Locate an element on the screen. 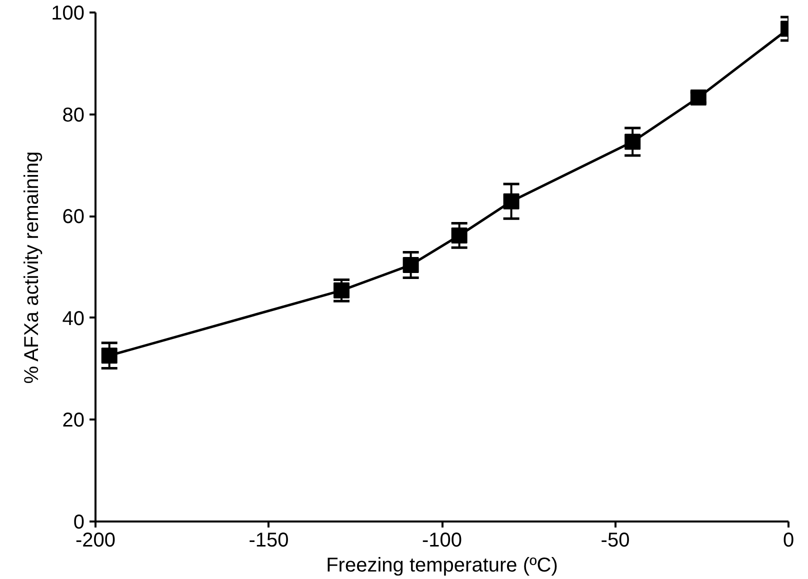 This screenshot has width=808, height=579. x-tick-label: -50 is located at coordinates (615, 541).